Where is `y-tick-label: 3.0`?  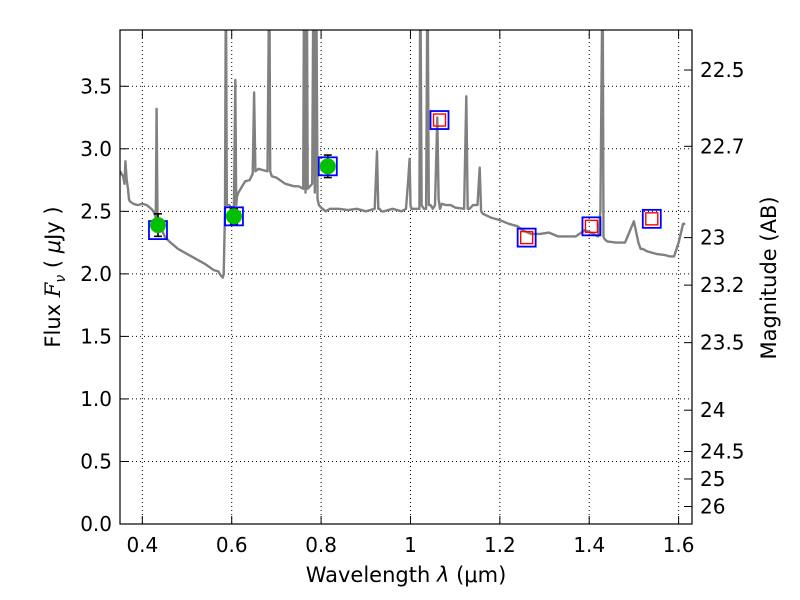 y-tick-label: 3.0 is located at coordinates (96, 149).